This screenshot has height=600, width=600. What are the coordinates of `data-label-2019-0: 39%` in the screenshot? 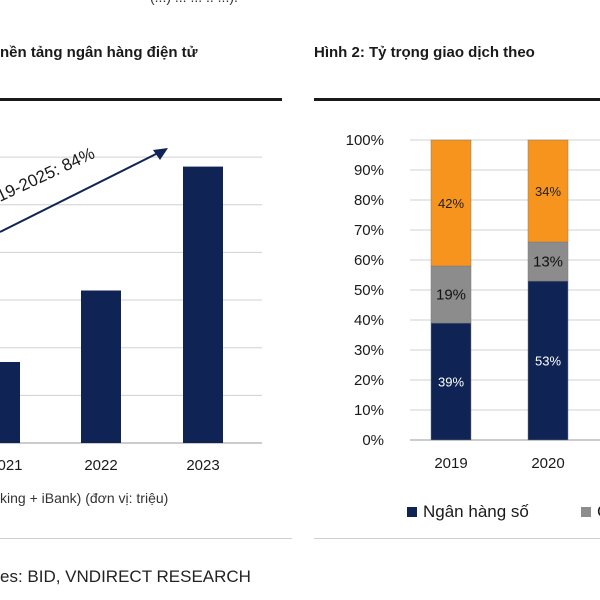 It's located at (451, 382).